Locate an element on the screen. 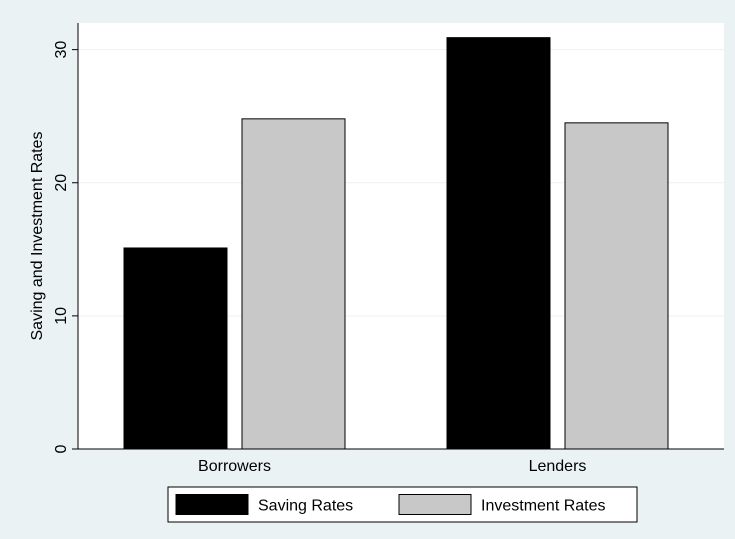  legend: Saving Rates Investment Rates is located at coordinates (402, 504).